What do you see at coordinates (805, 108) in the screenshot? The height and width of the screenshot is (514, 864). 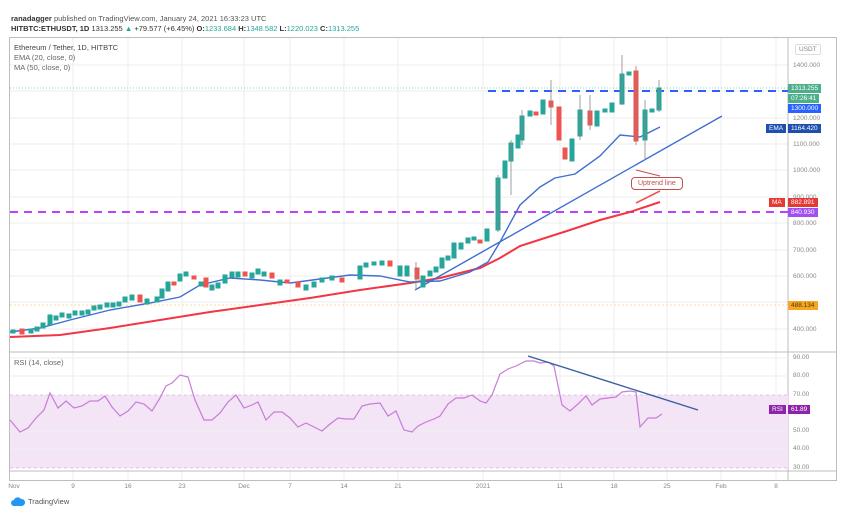 I see `resistance-tag: 1300.000` at bounding box center [805, 108].